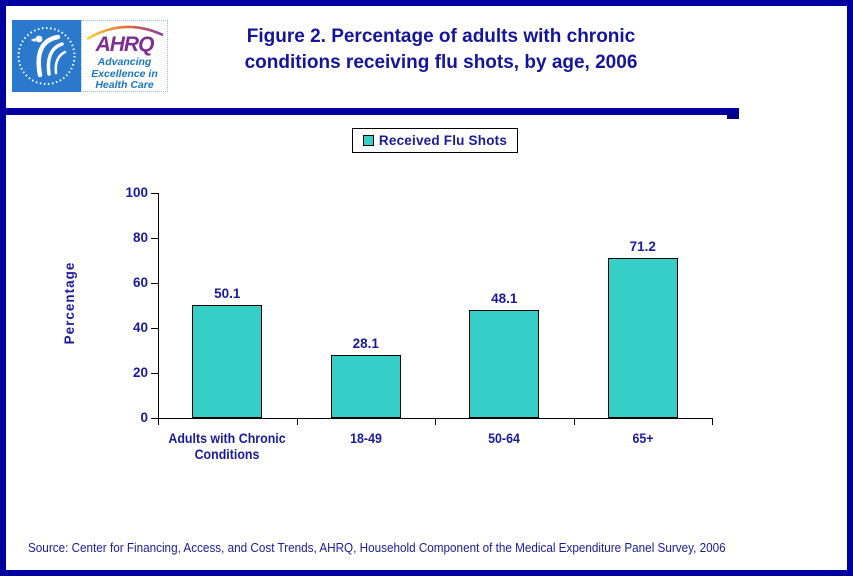 The height and width of the screenshot is (576, 853). Describe the element at coordinates (125, 33) in the screenshot. I see `ahrq-swoosh-icon` at that location.